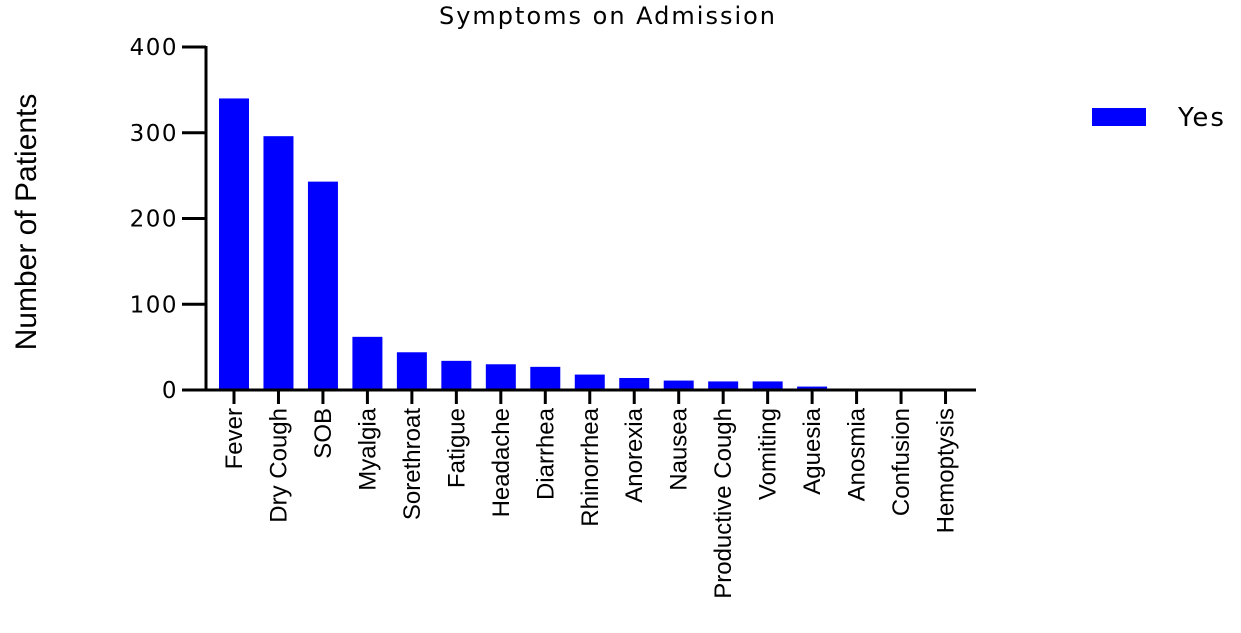 This screenshot has width=1241, height=633. I want to click on x-tick-label: Hemoptysis, so click(946, 470).